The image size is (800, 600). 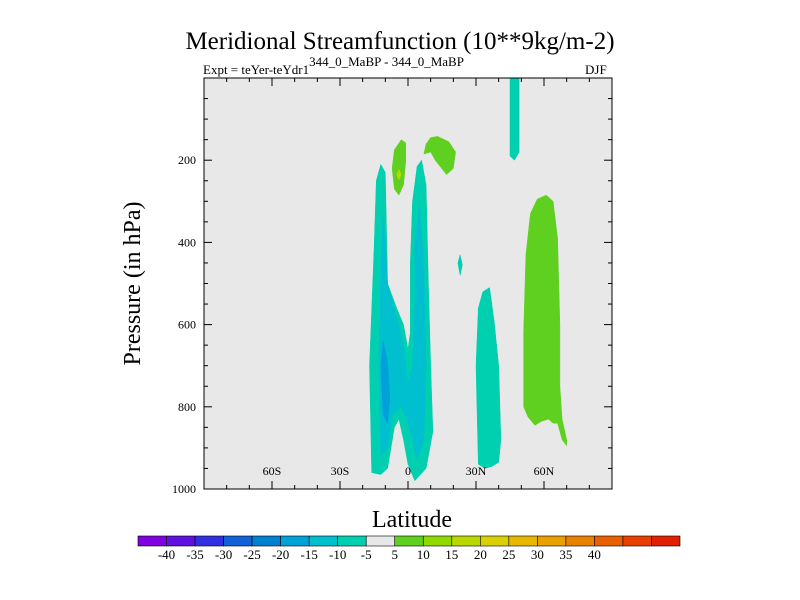 What do you see at coordinates (545, 320) in the screenshot?
I see `contour-nh-highlat-cell` at bounding box center [545, 320].